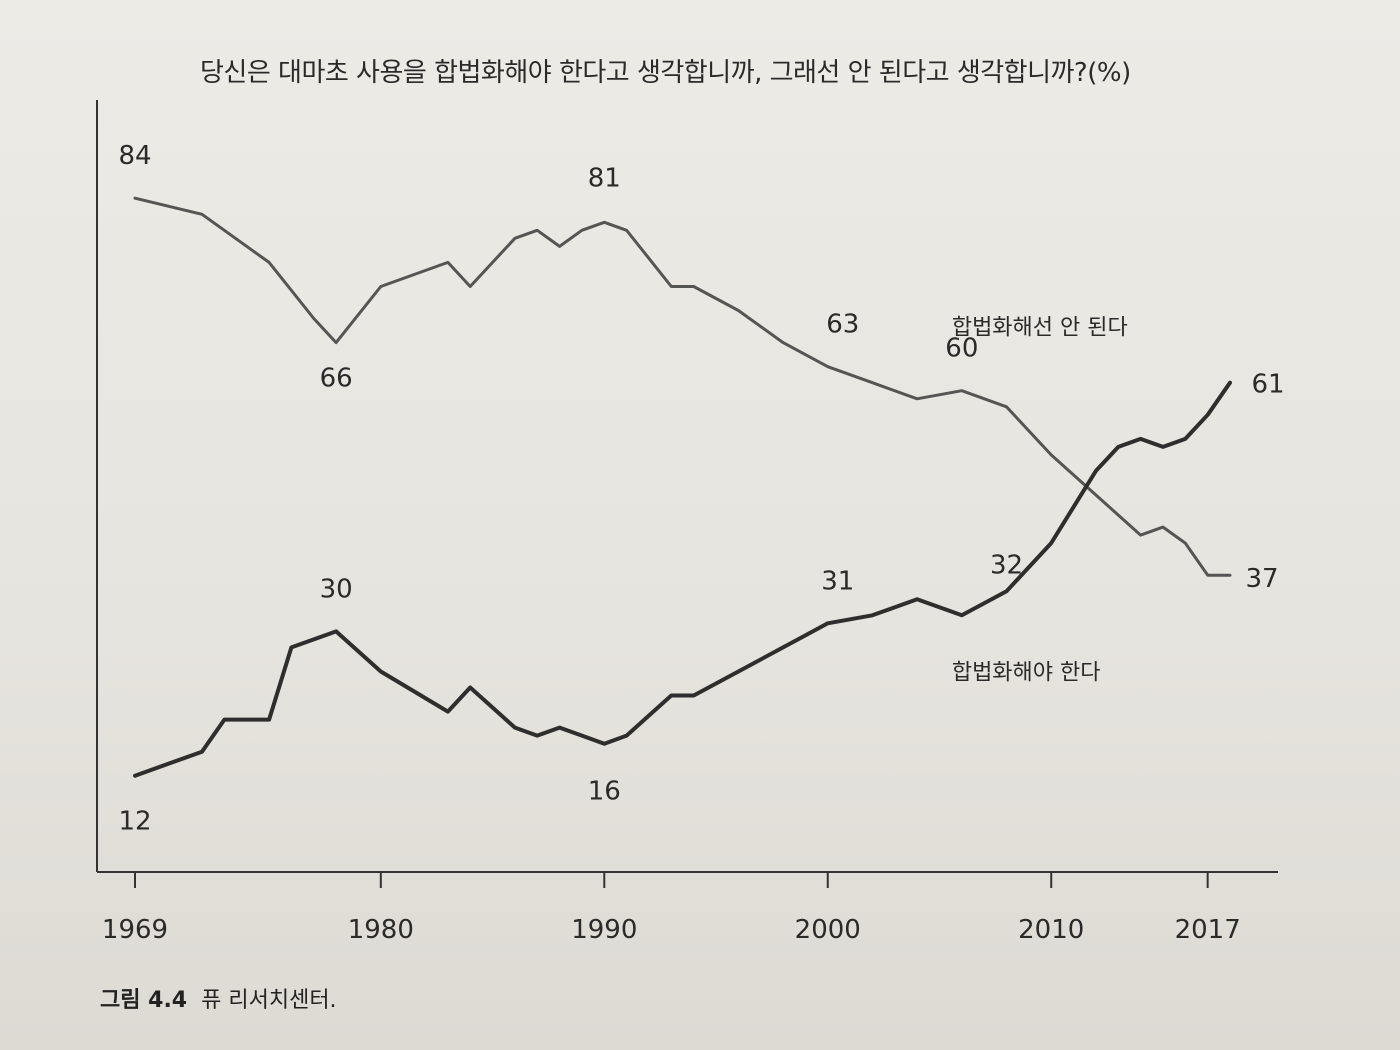 The image size is (1400, 1050). Describe the element at coordinates (134, 156) in the screenshot. I see `data-label: 84` at that location.